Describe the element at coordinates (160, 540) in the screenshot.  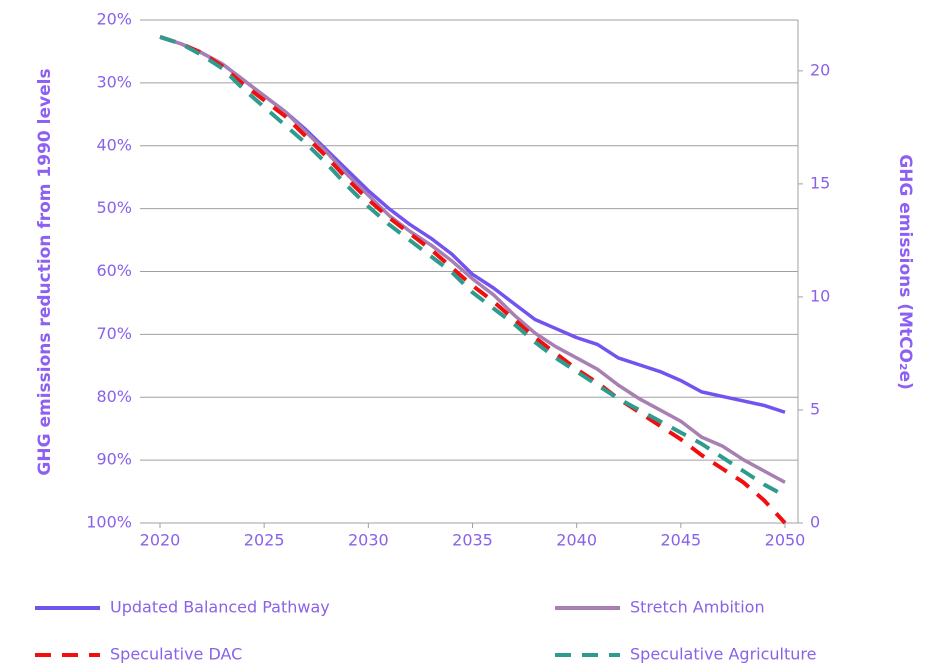
I see `x-tick-label: 2020` at that location.